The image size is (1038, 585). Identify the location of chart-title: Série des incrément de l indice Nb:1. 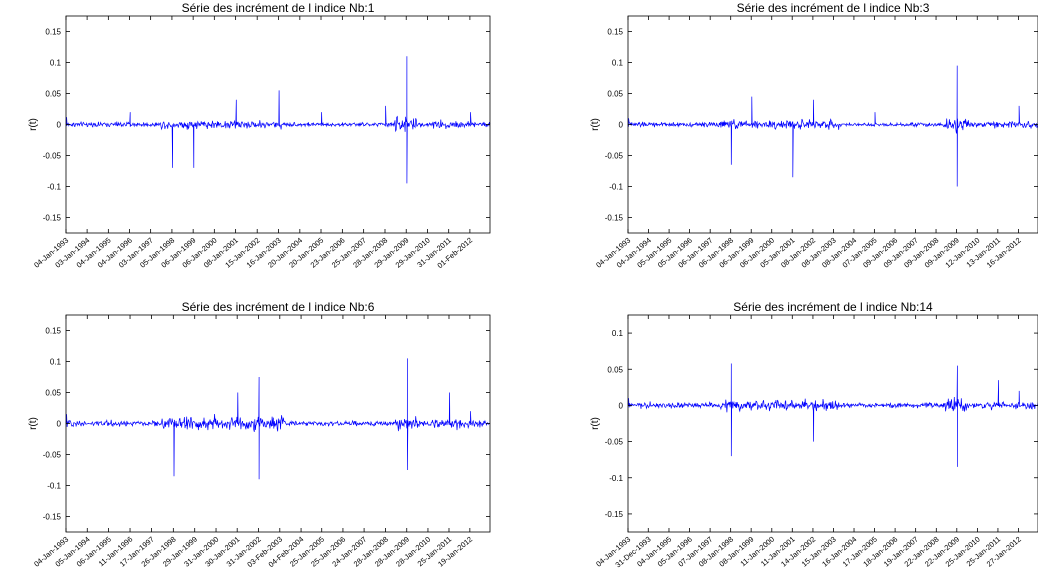
(278, 8).